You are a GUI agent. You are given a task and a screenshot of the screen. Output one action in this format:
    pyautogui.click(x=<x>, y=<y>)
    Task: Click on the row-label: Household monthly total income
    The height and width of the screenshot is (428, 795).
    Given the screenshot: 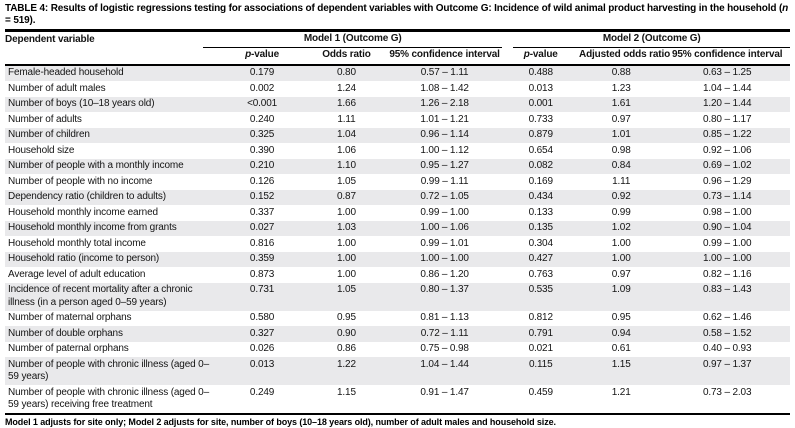 What is the action you would take?
    pyautogui.click(x=77, y=243)
    